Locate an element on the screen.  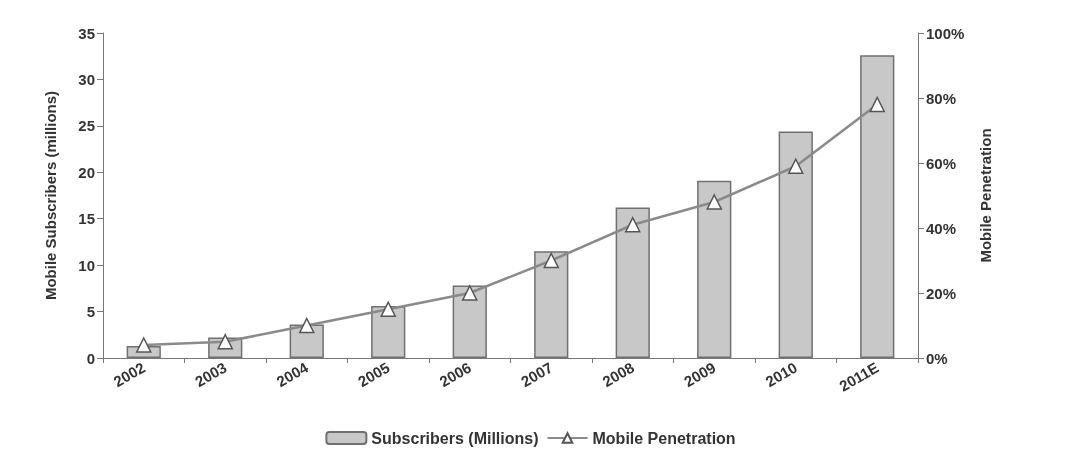
y-tick-label: 30 is located at coordinates (86, 79).